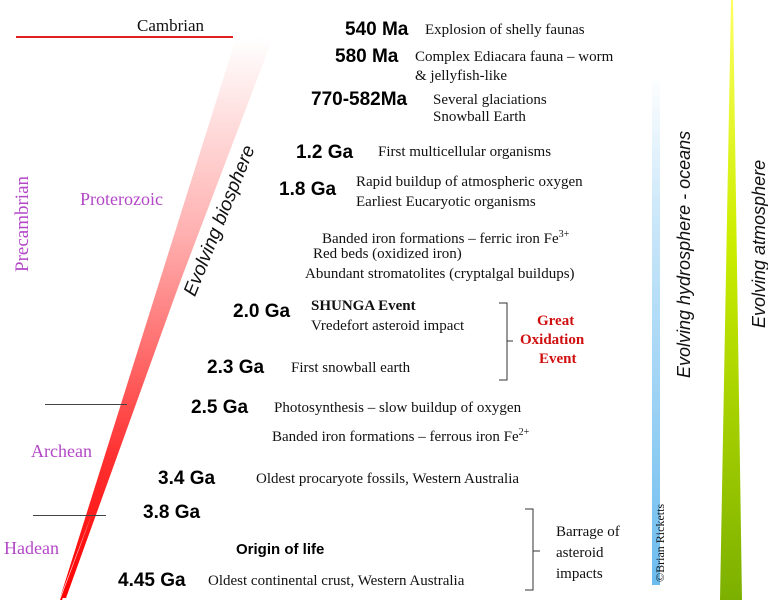 The width and height of the screenshot is (768, 600). Describe the element at coordinates (187, 478) in the screenshot. I see `event-age-3-4: 3.4 Ga` at that location.